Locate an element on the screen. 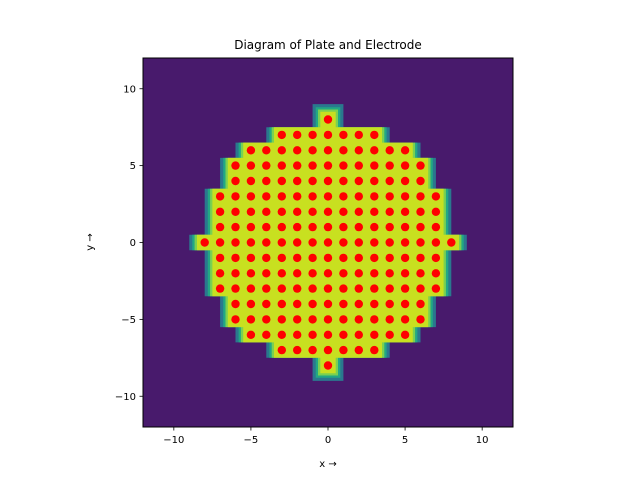 This screenshot has height=480, width=640. y-axis: −10 −5 0 5 10 is located at coordinates (129, 243).